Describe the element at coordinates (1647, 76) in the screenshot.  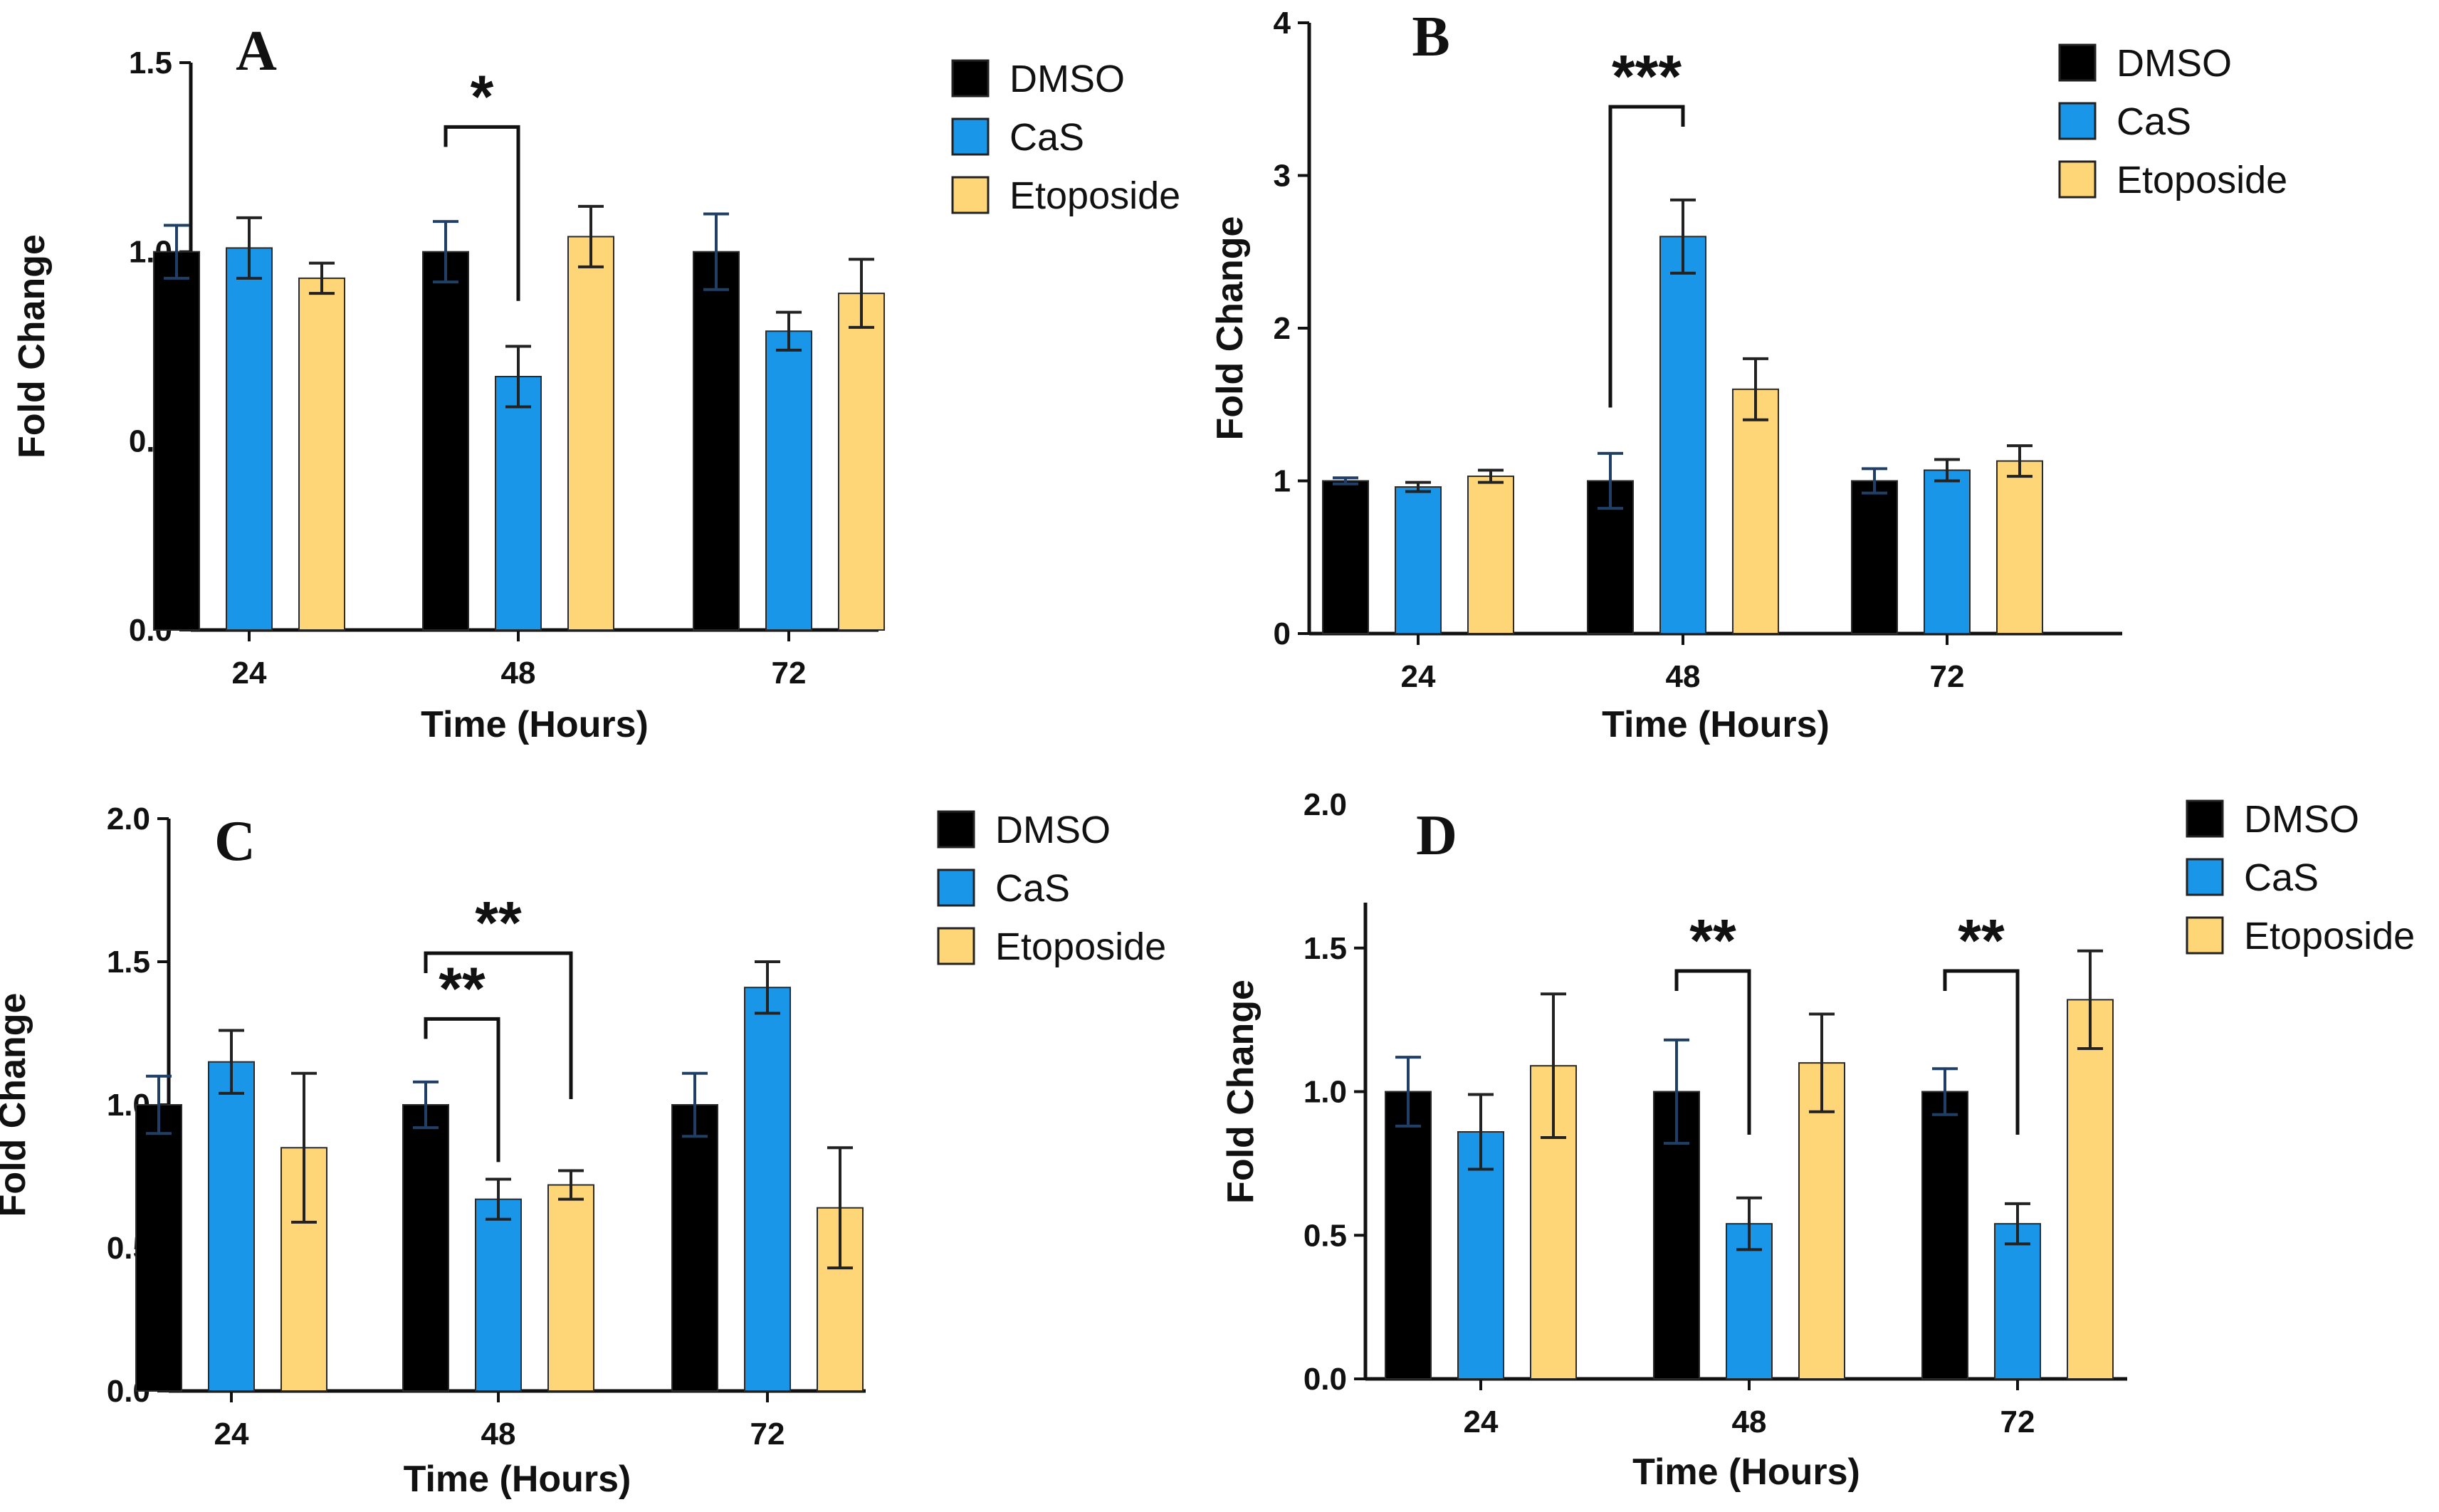
I see `significance-label: ***` at that location.